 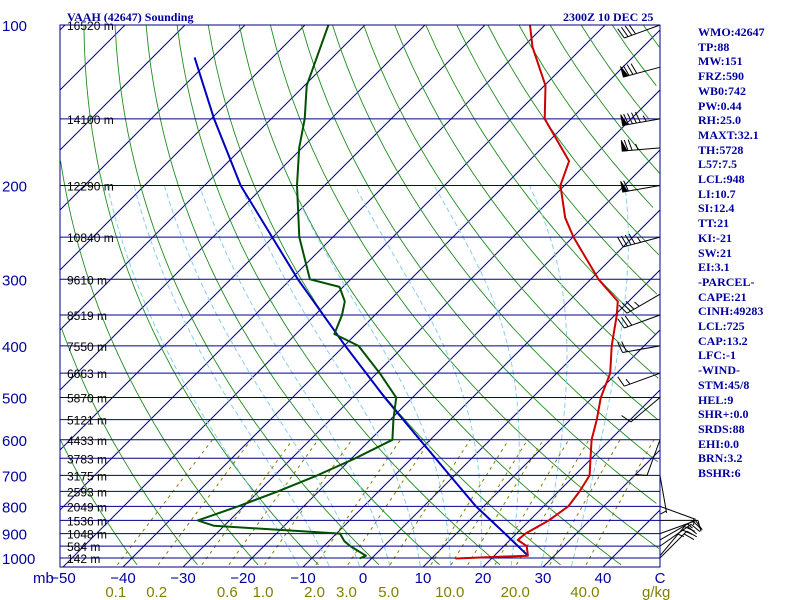 I want to click on x-axis-unit-label: mb, so click(x=43, y=578).